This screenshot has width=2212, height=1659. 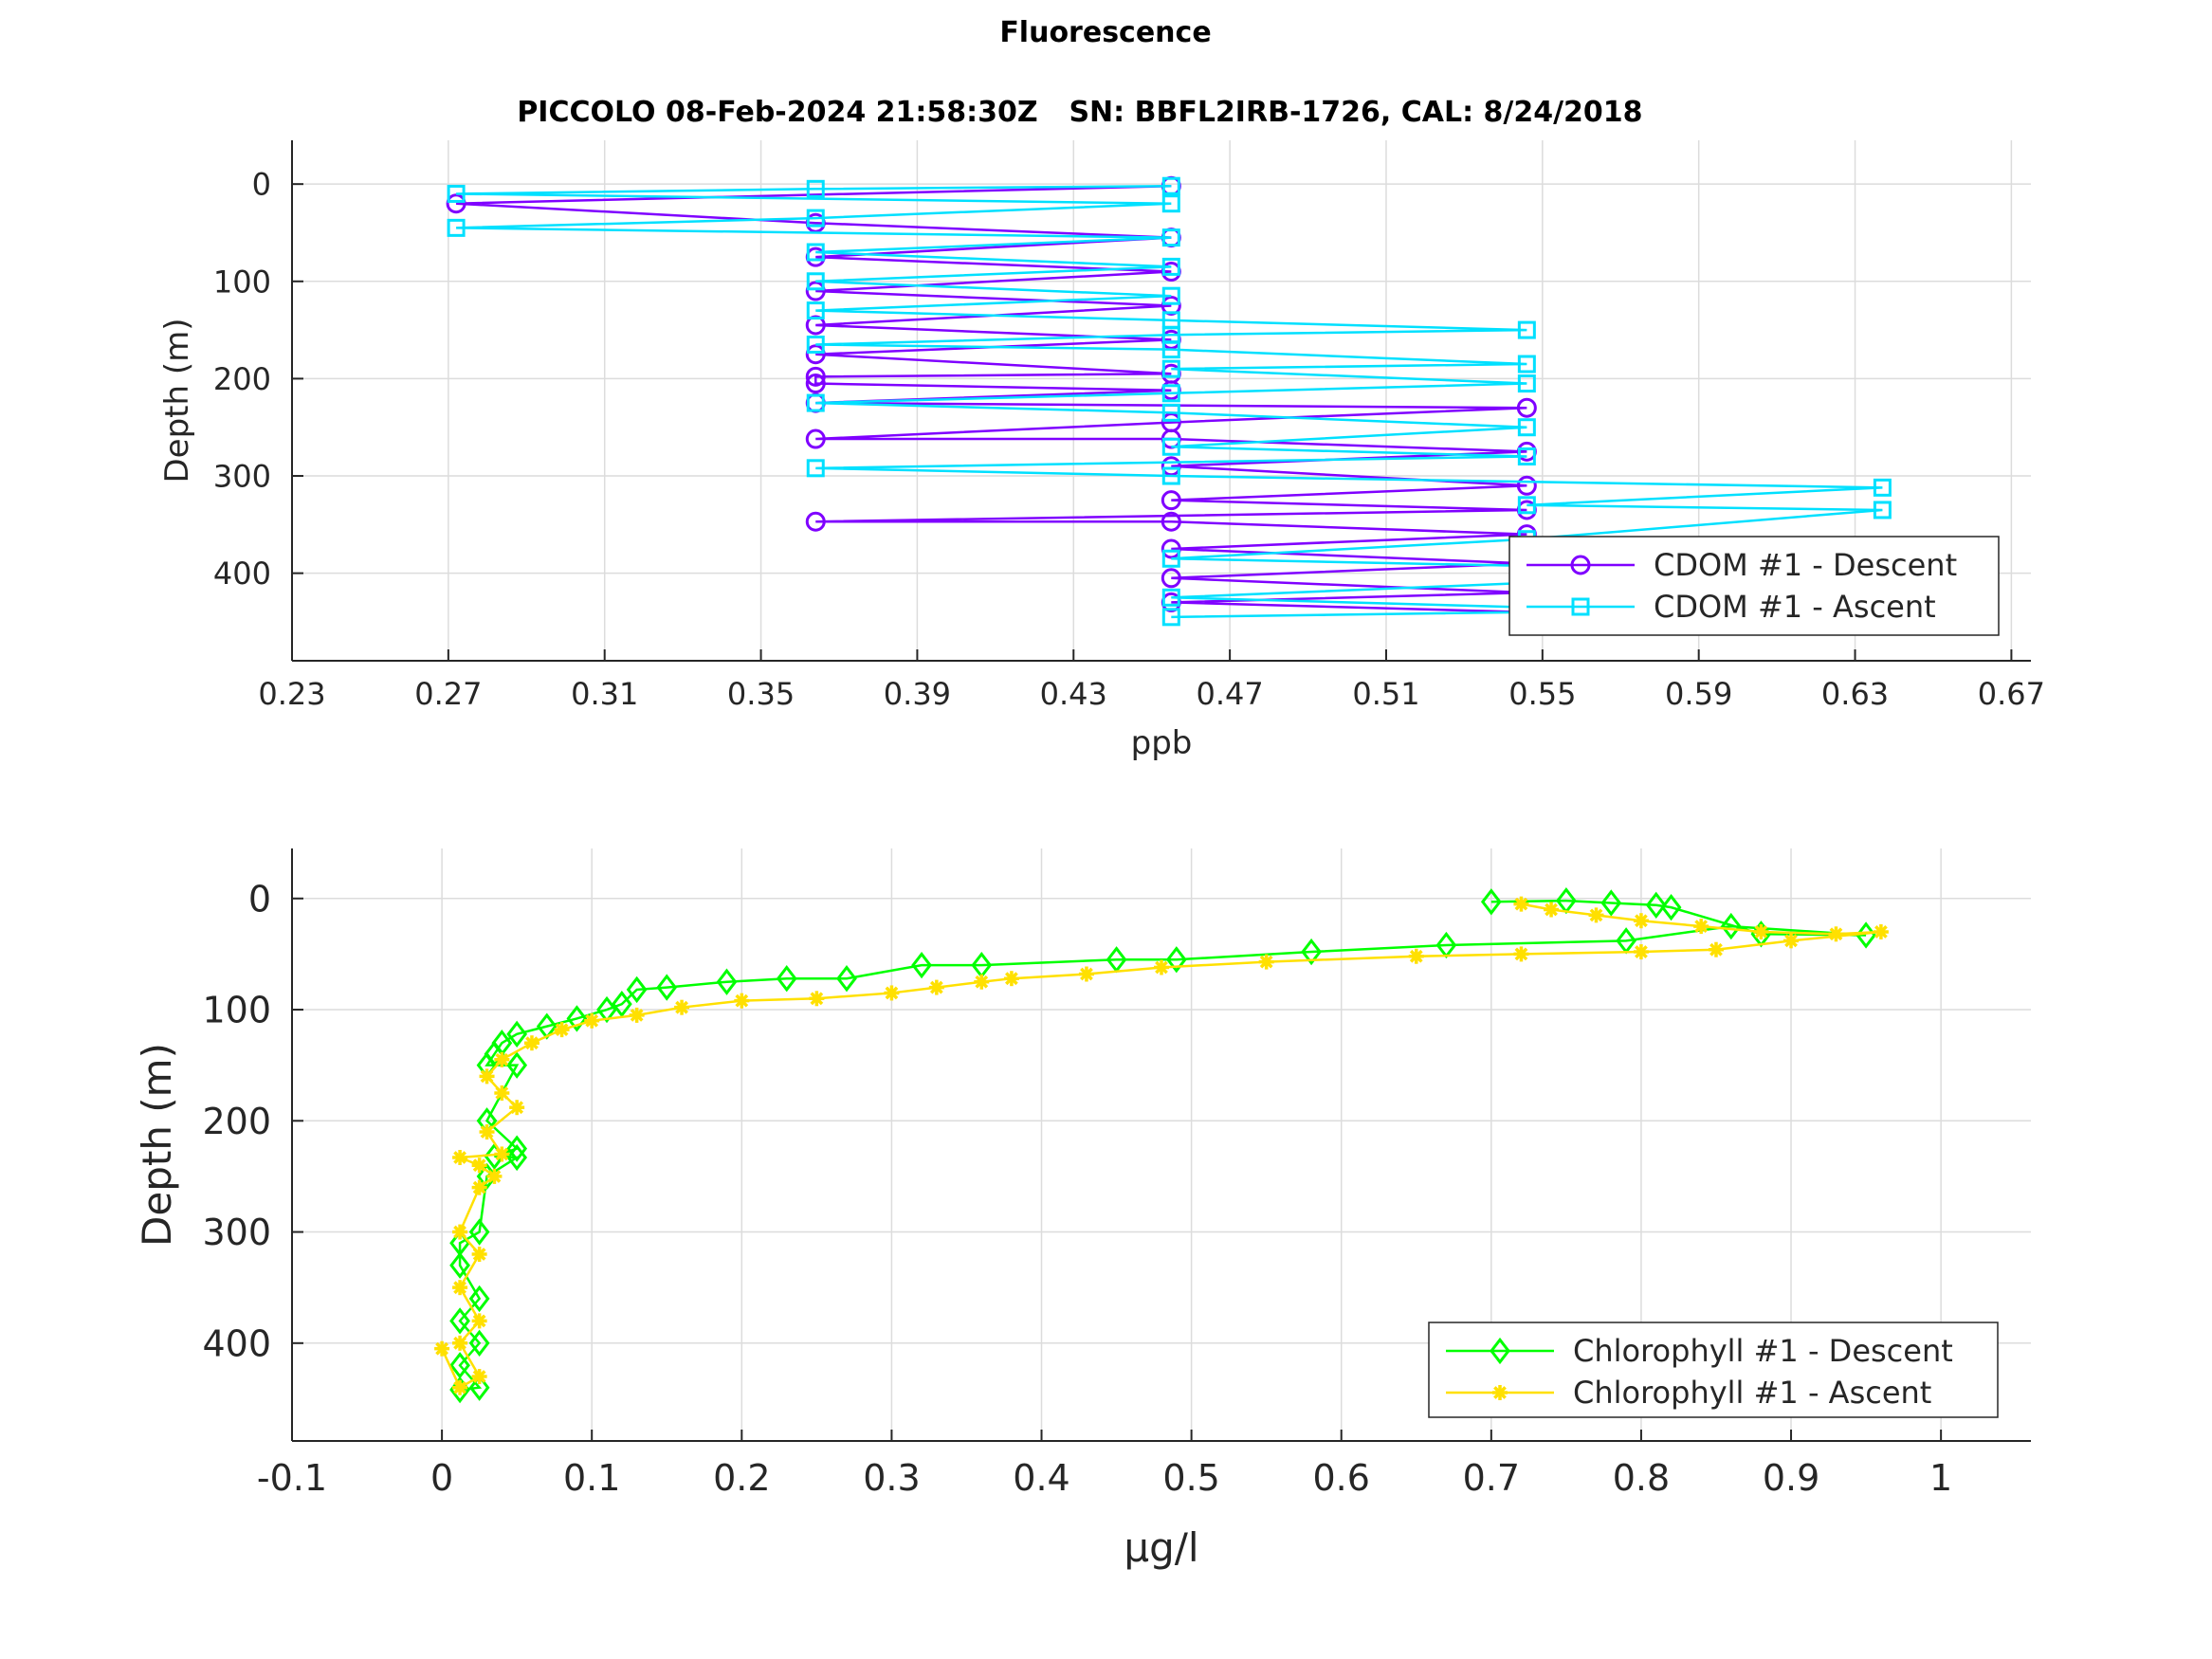 I want to click on x-tick-label: 0.35, so click(x=761, y=694).